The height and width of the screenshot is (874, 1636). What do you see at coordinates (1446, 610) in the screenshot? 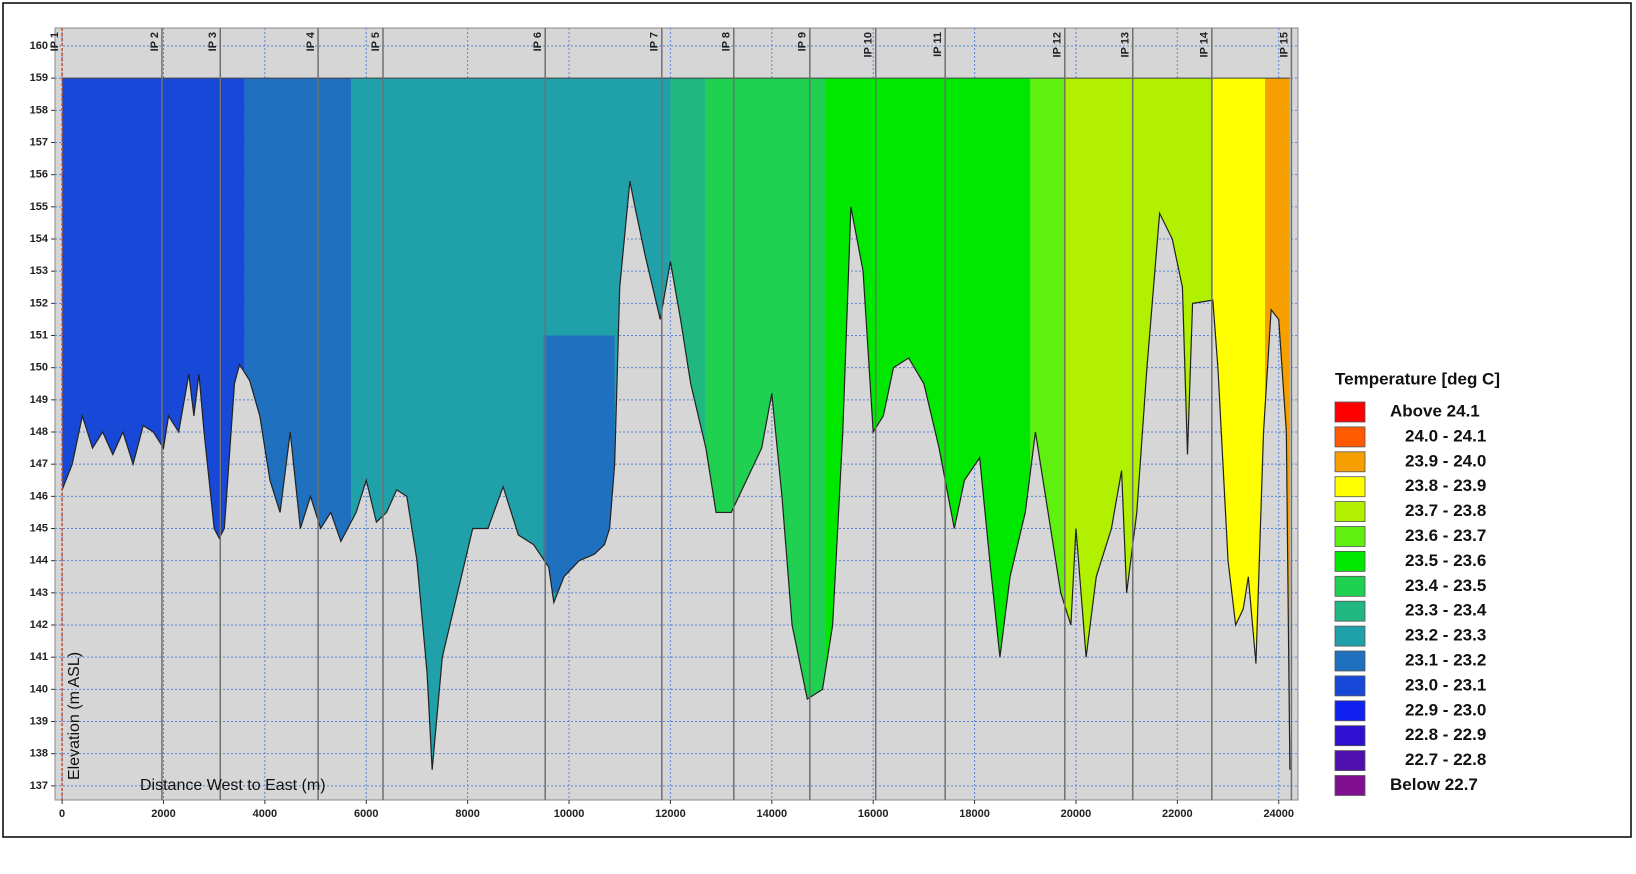
I see `legend-label: 23.3 - 23.4` at bounding box center [1446, 610].